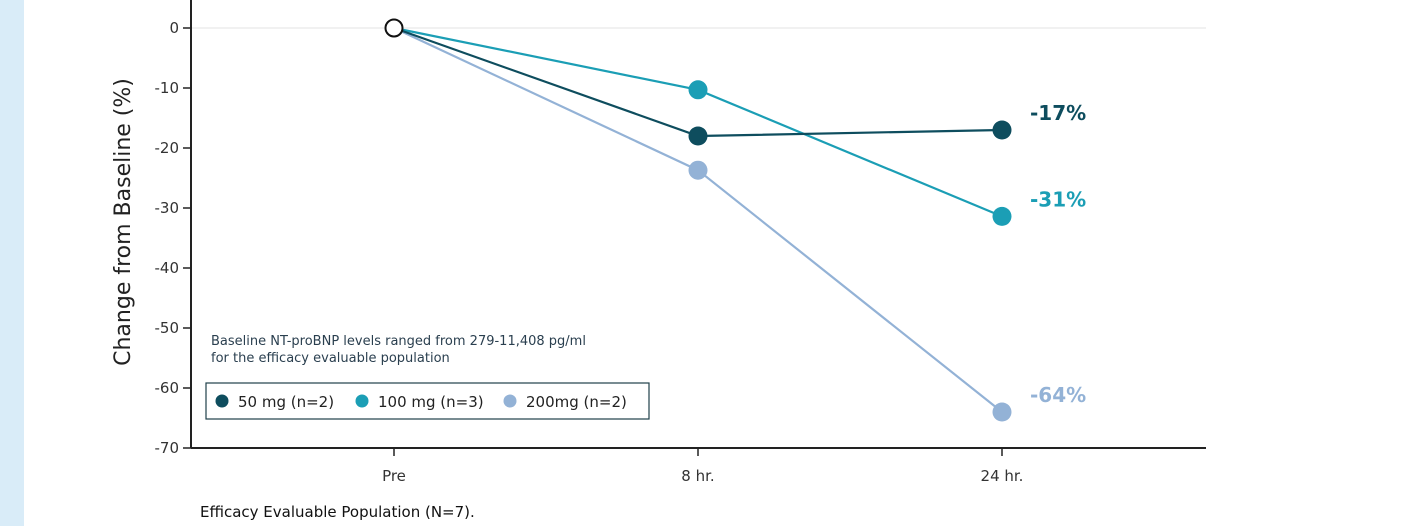  I want to click on legend-marker-50mg, so click(222, 401).